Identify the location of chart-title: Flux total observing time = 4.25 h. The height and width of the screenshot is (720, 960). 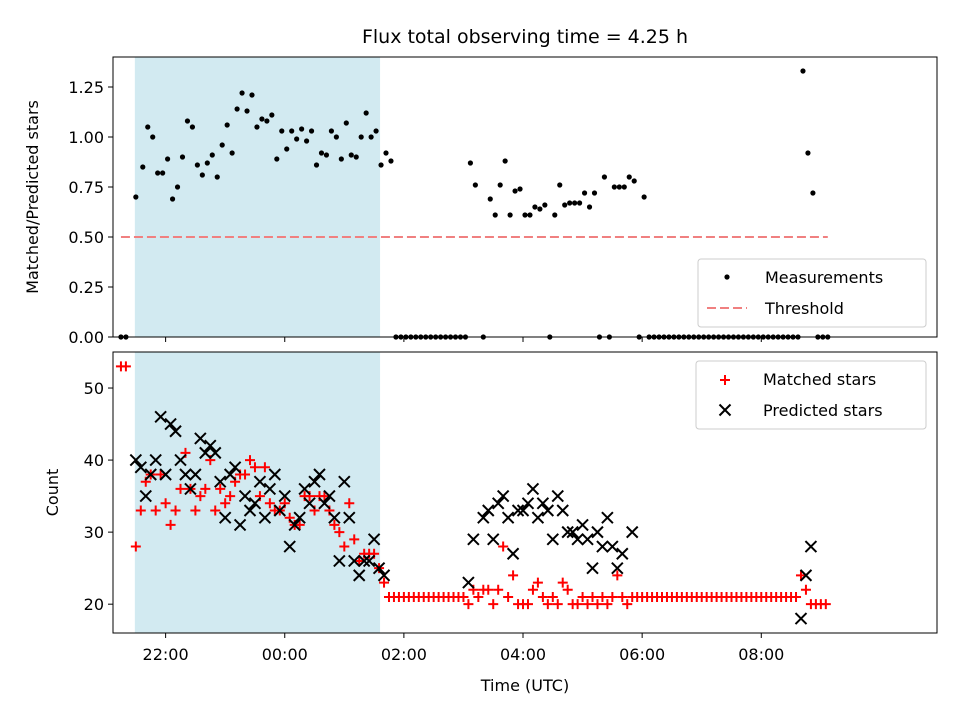
(525, 37).